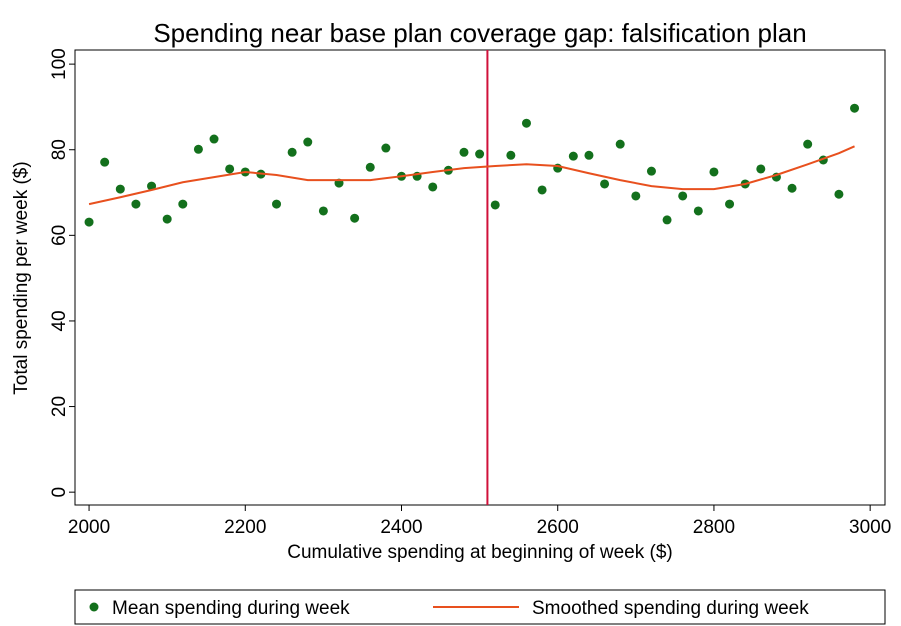 This screenshot has height=626, width=901. I want to click on y-tick-label: 0, so click(59, 492).